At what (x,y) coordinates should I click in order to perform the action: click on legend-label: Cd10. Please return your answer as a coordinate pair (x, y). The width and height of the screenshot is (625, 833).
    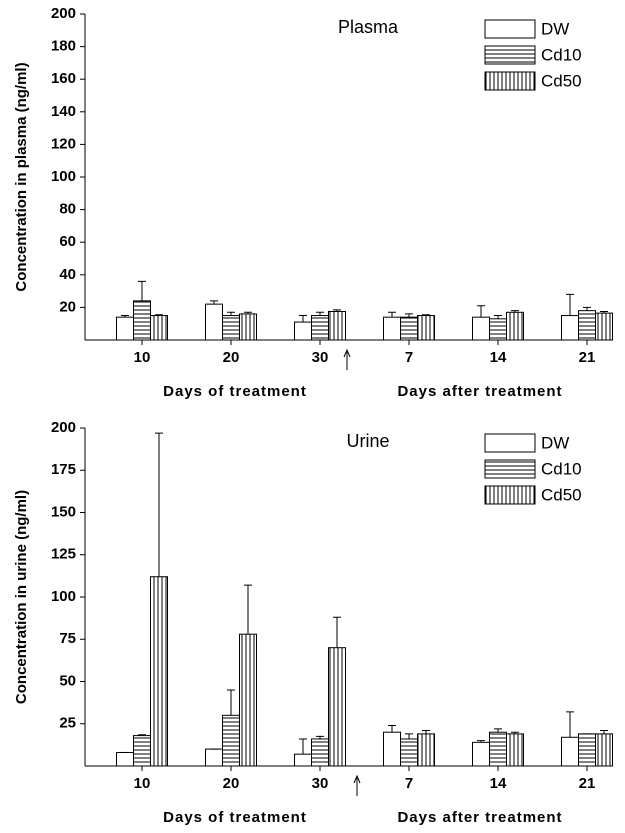
    Looking at the image, I should click on (561, 468).